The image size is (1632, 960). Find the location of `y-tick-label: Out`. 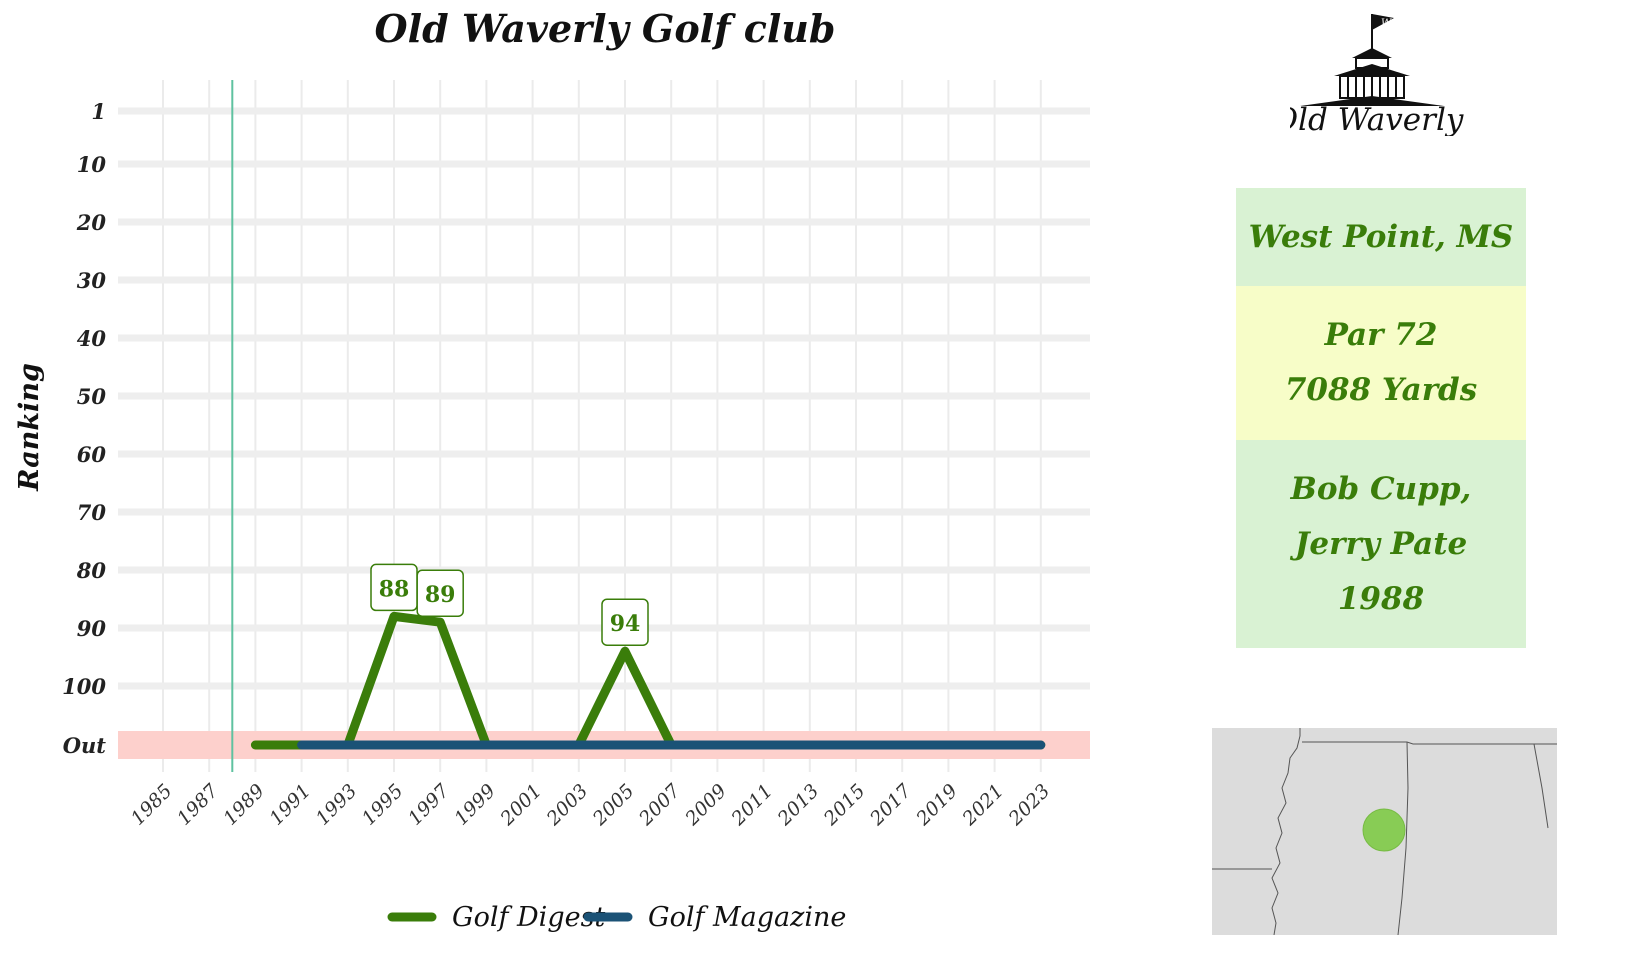

y-tick-label: Out is located at coordinates (85, 745).